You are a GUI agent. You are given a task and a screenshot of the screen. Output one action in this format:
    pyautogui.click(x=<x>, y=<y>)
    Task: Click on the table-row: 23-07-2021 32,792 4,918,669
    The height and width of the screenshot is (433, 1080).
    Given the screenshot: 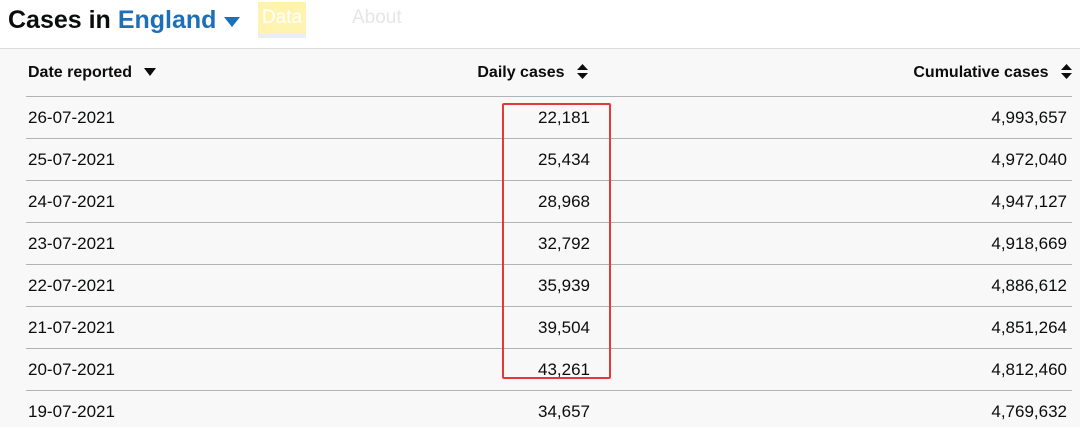 What is the action you would take?
    pyautogui.click(x=549, y=244)
    